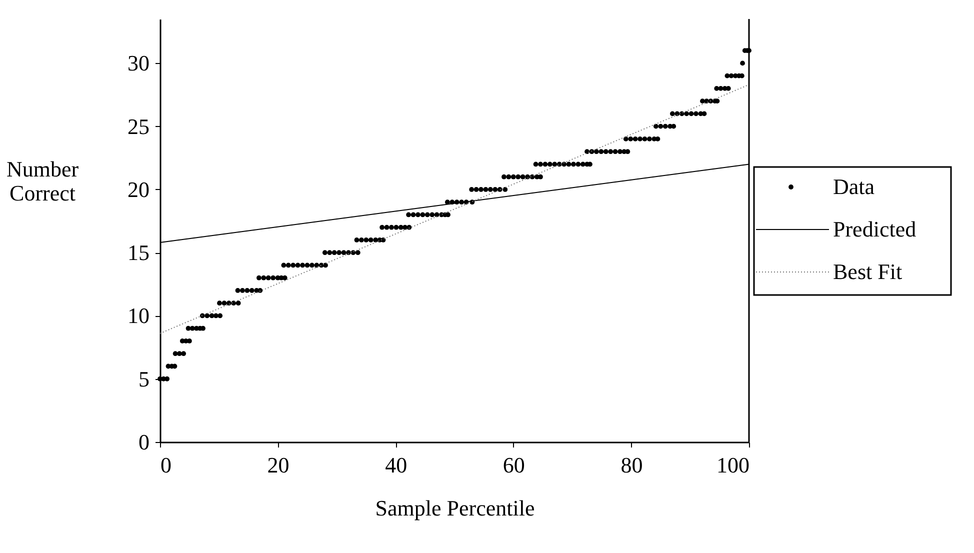 The width and height of the screenshot is (974, 553). I want to click on y-tick-label: 25, so click(139, 126).